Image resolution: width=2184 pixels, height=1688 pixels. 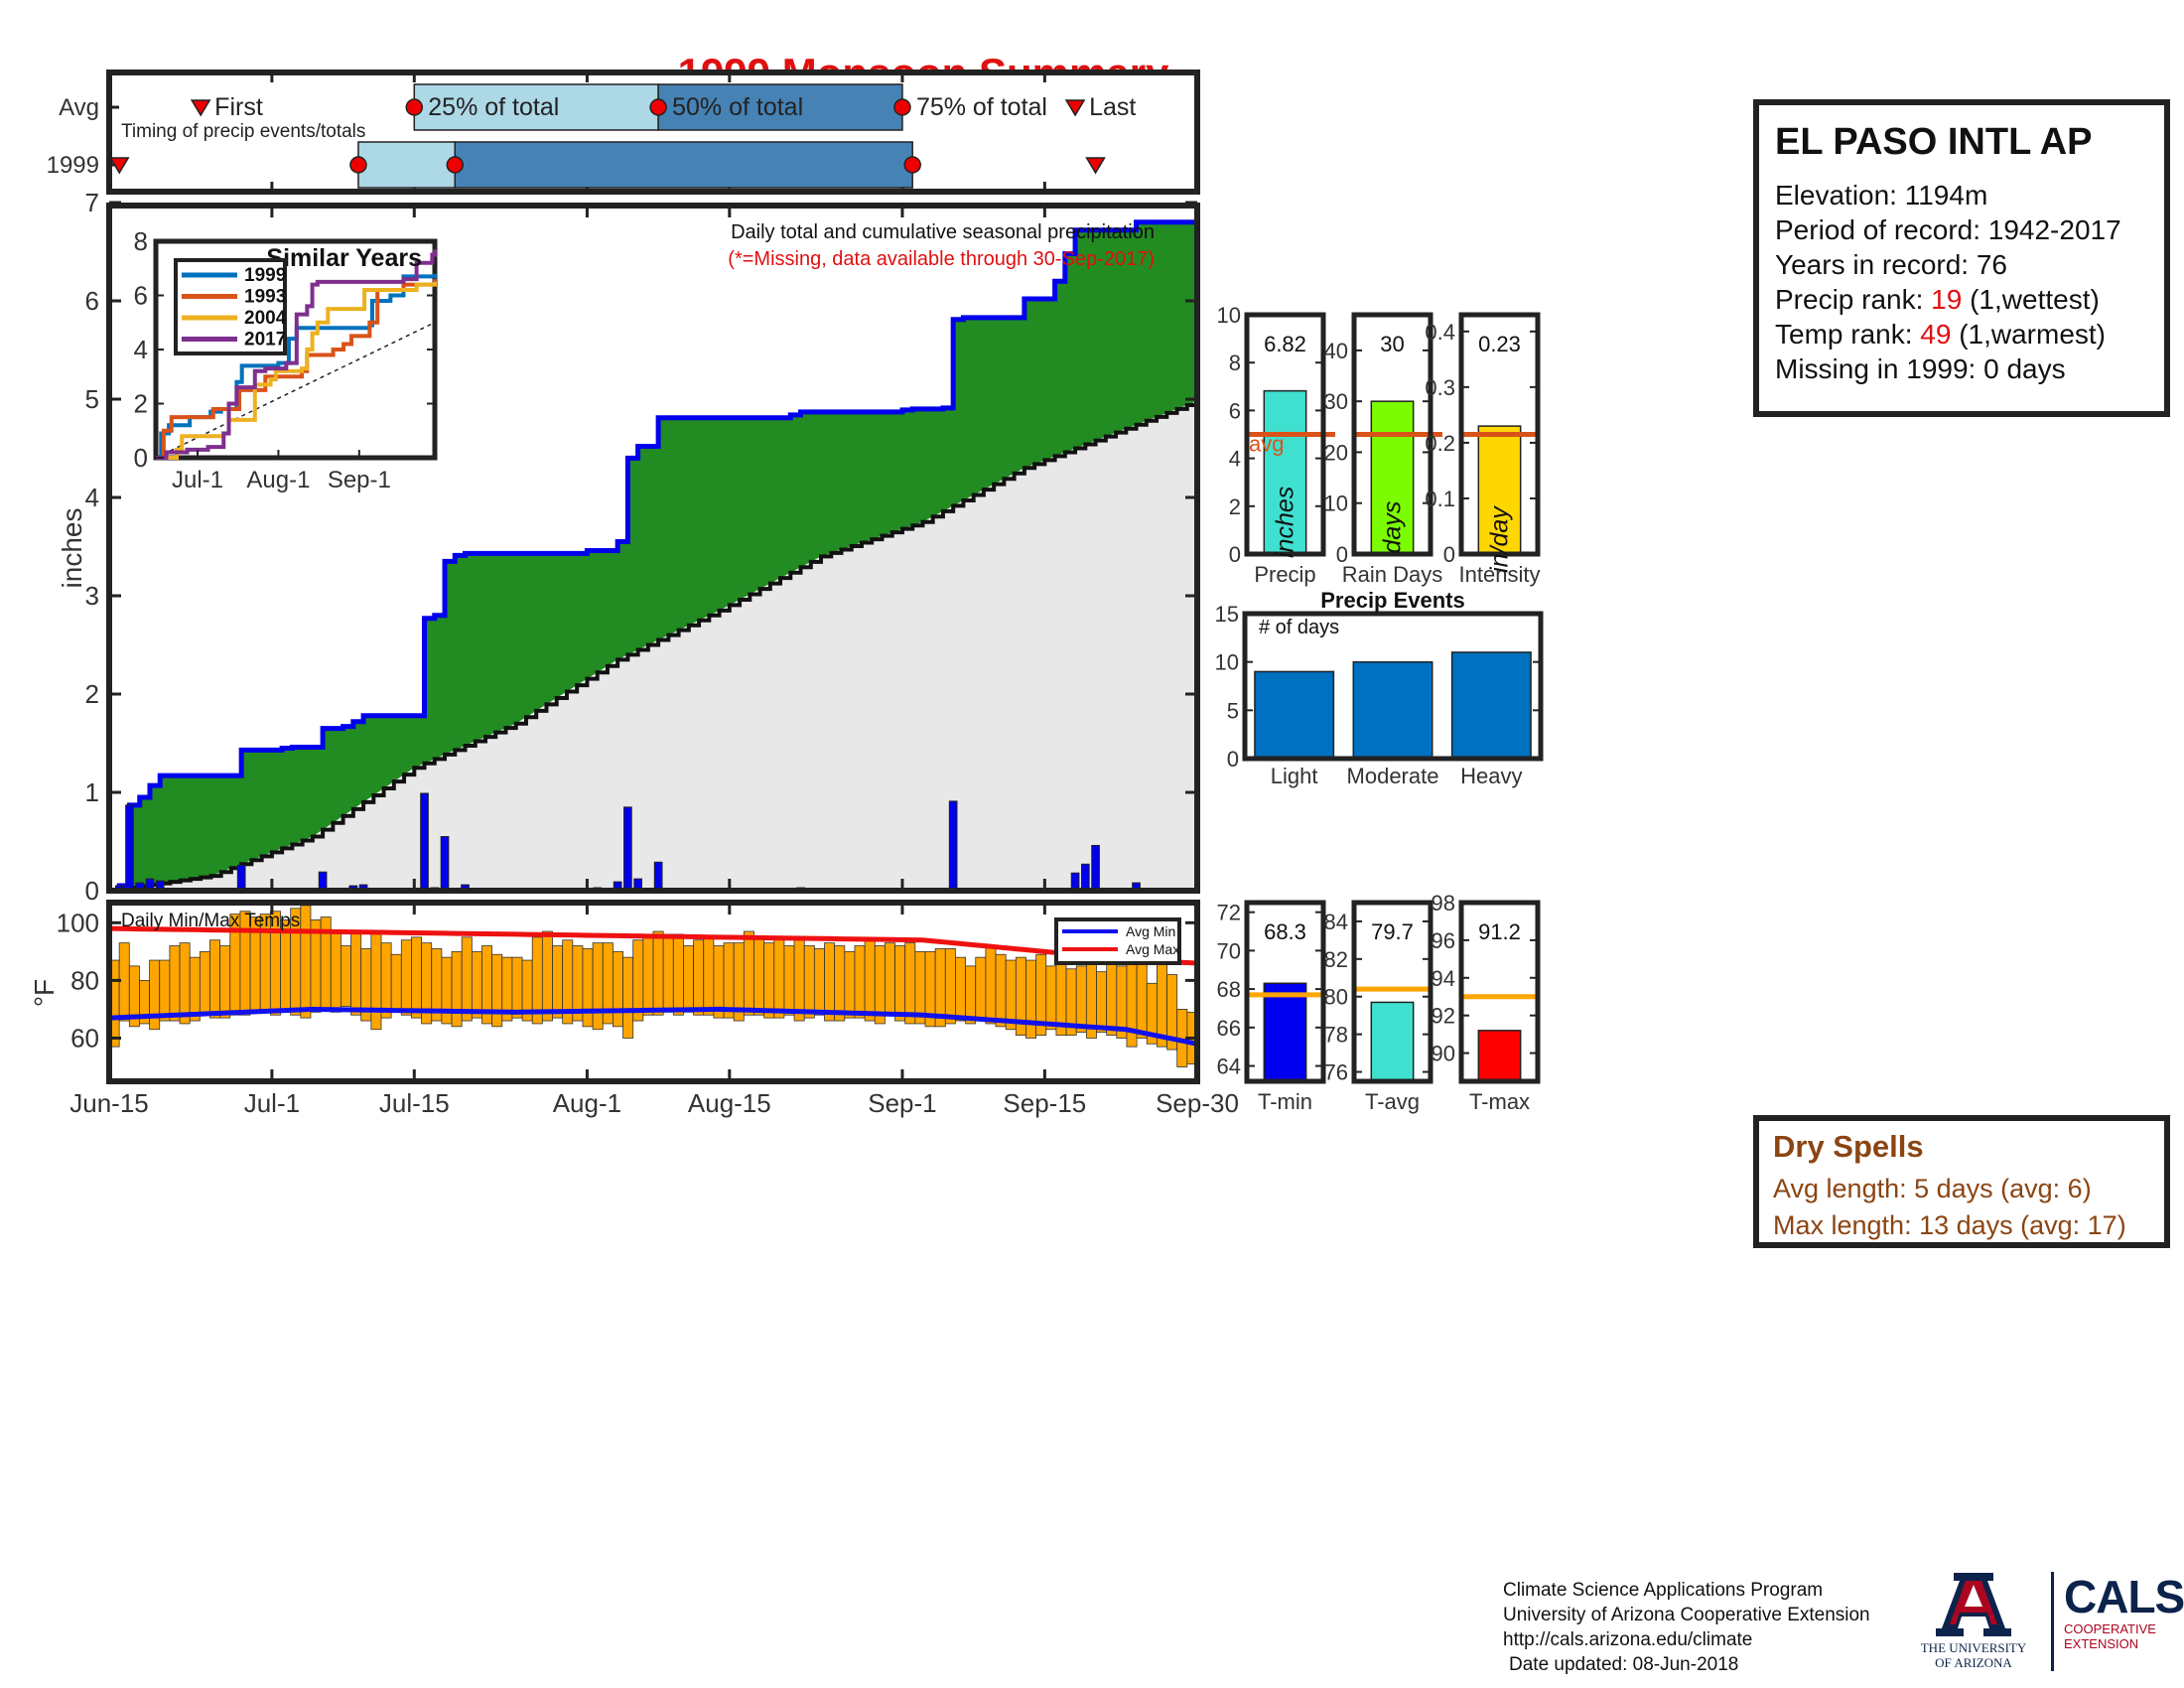 What do you see at coordinates (1229, 315) in the screenshot?
I see `stat-y-tick-label: 10` at bounding box center [1229, 315].